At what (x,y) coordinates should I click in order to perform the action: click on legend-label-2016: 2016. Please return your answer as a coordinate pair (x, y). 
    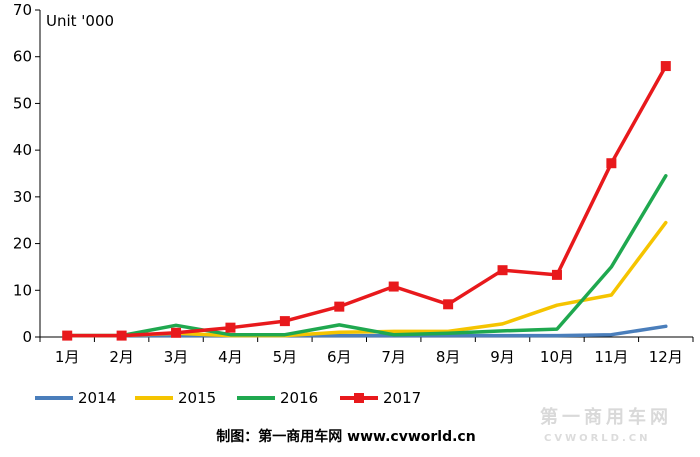
    Looking at the image, I should click on (299, 398).